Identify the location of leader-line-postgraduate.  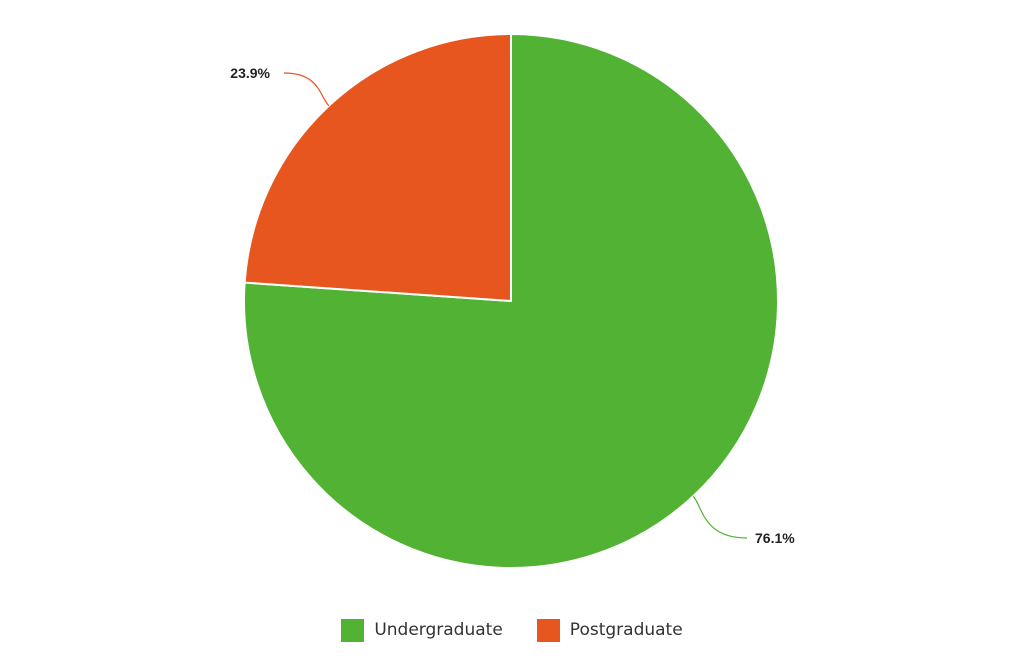
(306, 89).